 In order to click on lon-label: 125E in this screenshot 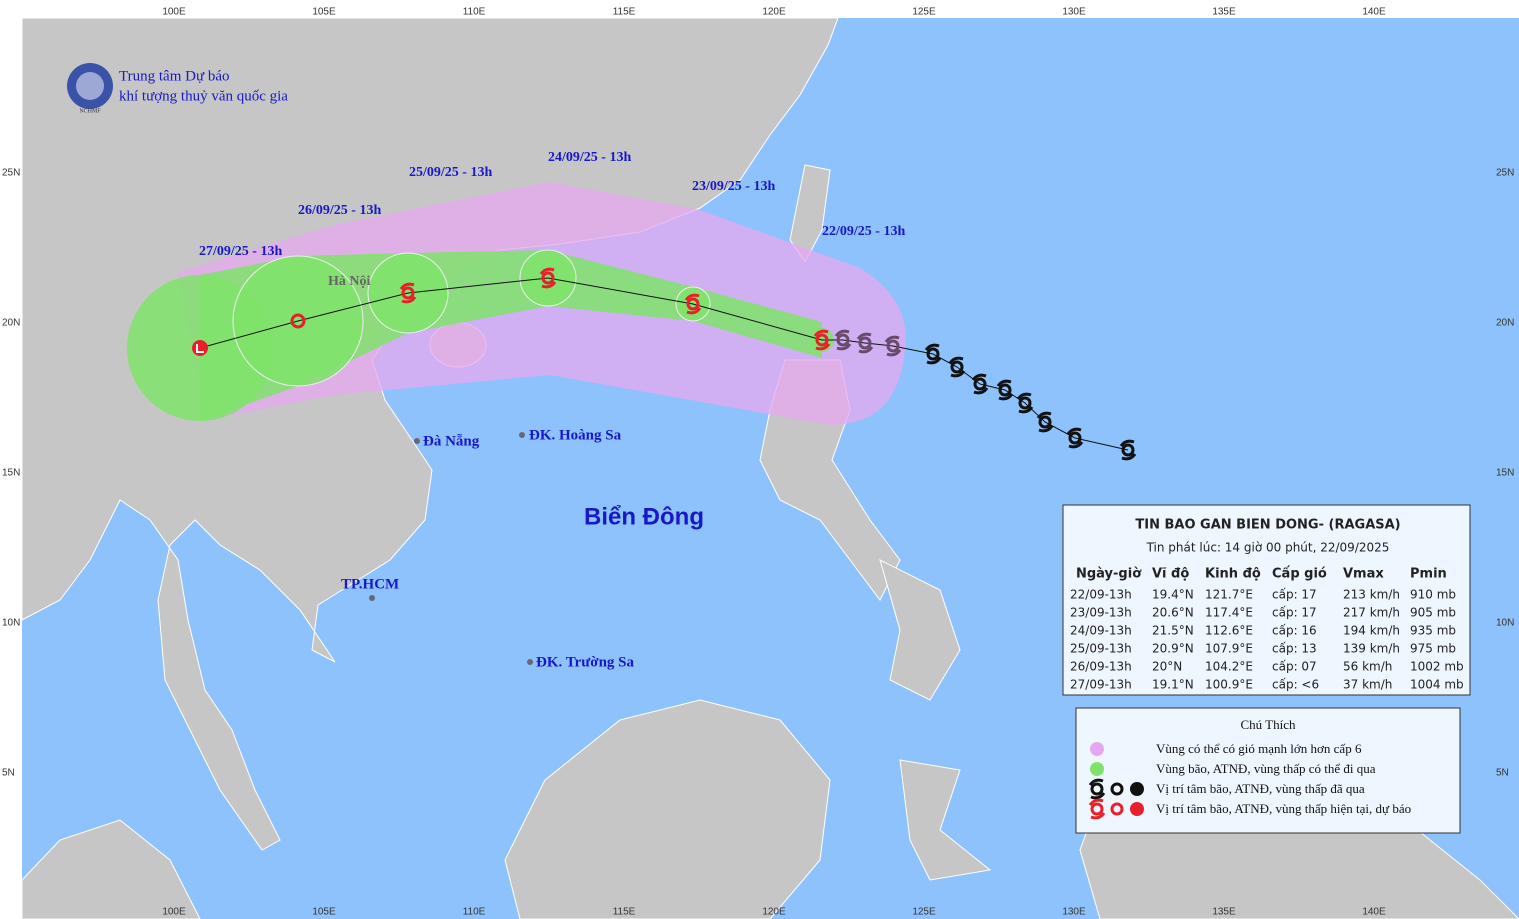, I will do `click(924, 912)`.